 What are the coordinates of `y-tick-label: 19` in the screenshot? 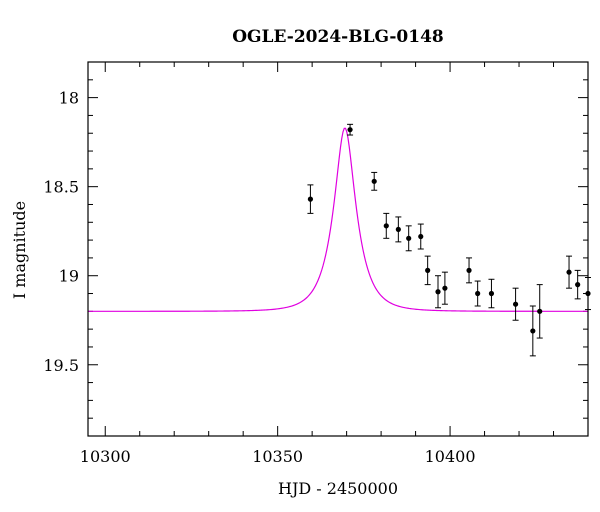 It's located at (69, 276).